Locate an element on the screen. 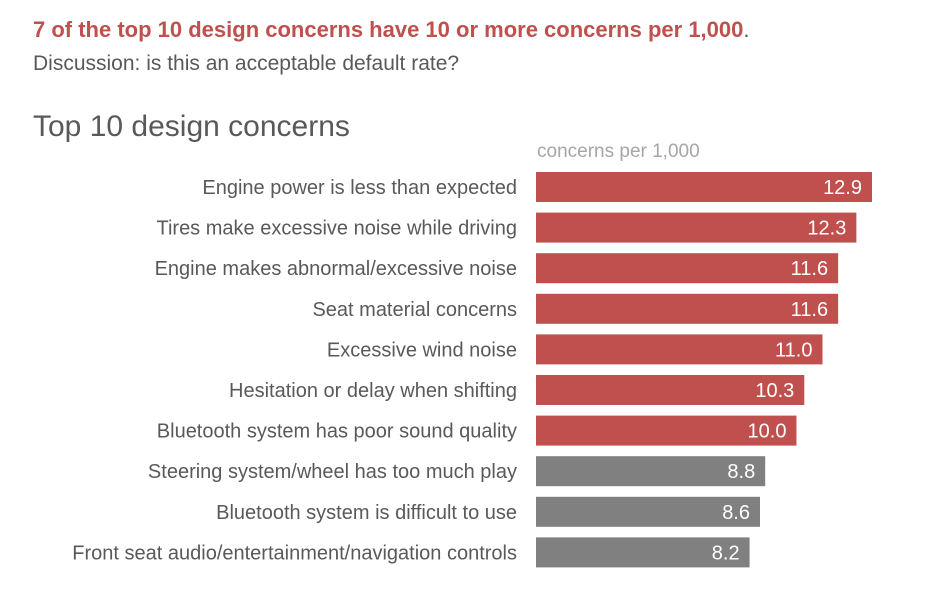 The width and height of the screenshot is (933, 591). value-label-7: 10.0 is located at coordinates (767, 432).